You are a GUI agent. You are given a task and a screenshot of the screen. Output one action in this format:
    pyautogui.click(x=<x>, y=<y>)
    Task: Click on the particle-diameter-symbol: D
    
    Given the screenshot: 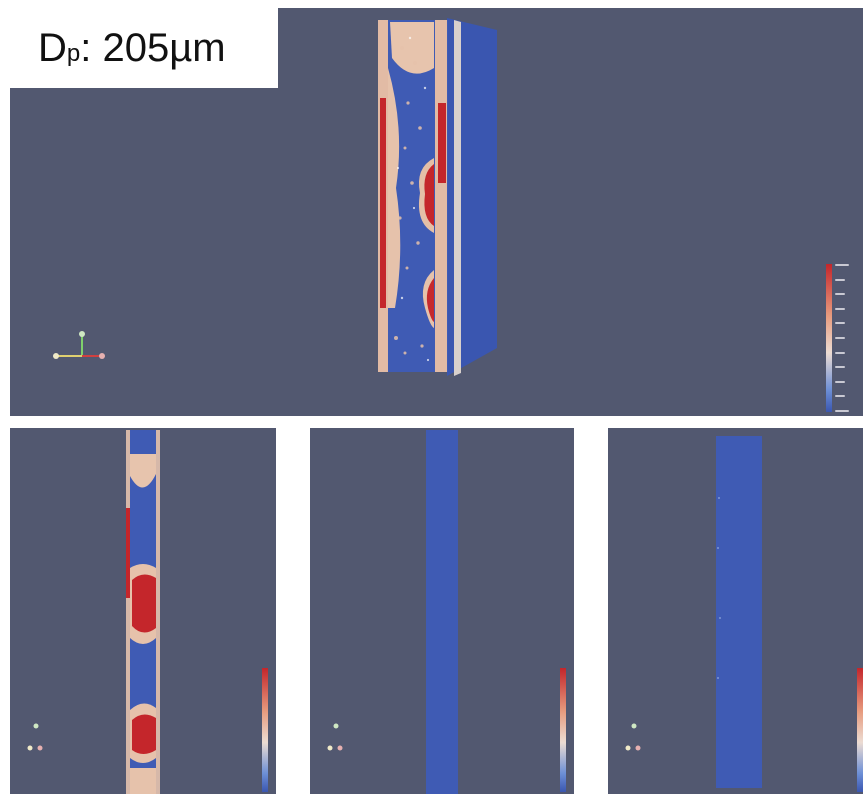 What is the action you would take?
    pyautogui.click(x=52, y=47)
    